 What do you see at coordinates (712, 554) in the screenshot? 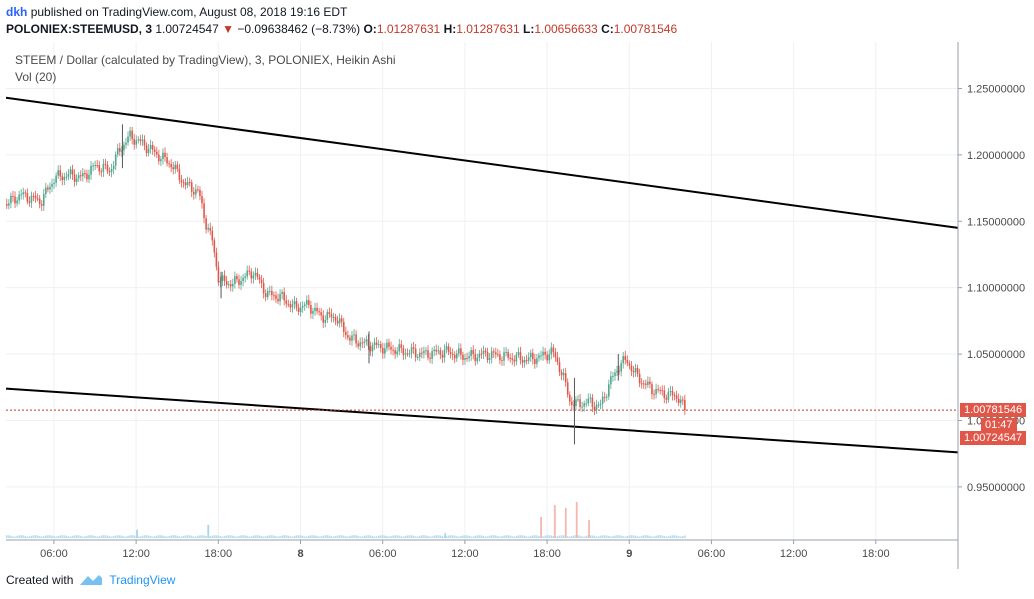
I see `x-tick-label: 06:00` at bounding box center [712, 554].